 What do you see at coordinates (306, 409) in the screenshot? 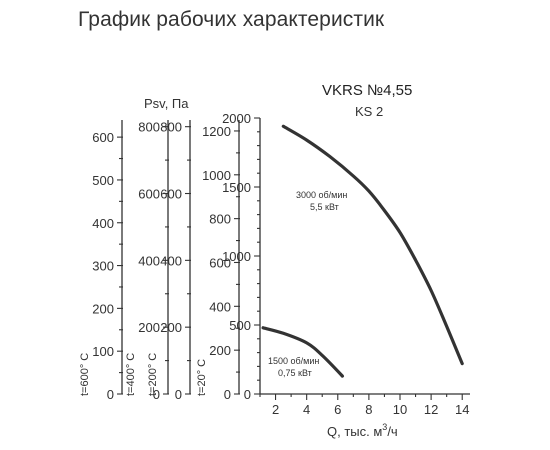
I see `x-tick-label: 4` at bounding box center [306, 409].